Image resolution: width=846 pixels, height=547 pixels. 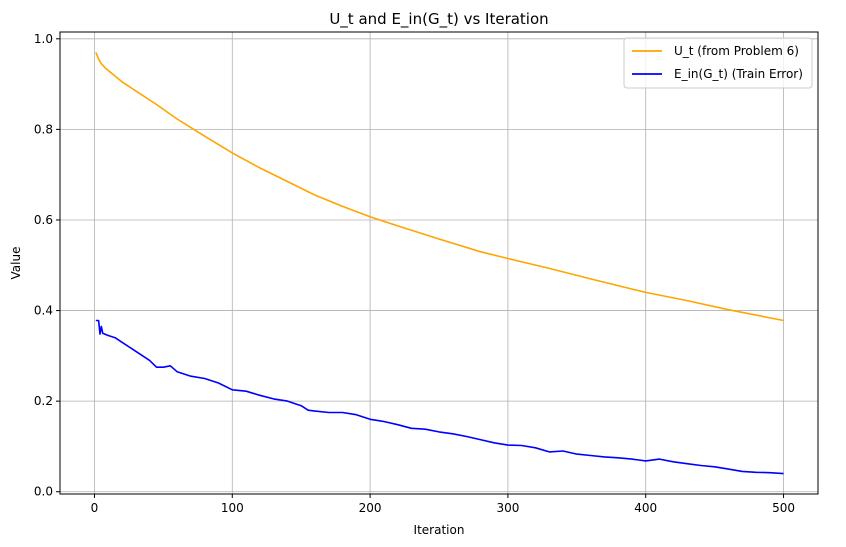 I want to click on y-axis-label: Value, so click(x=16, y=263).